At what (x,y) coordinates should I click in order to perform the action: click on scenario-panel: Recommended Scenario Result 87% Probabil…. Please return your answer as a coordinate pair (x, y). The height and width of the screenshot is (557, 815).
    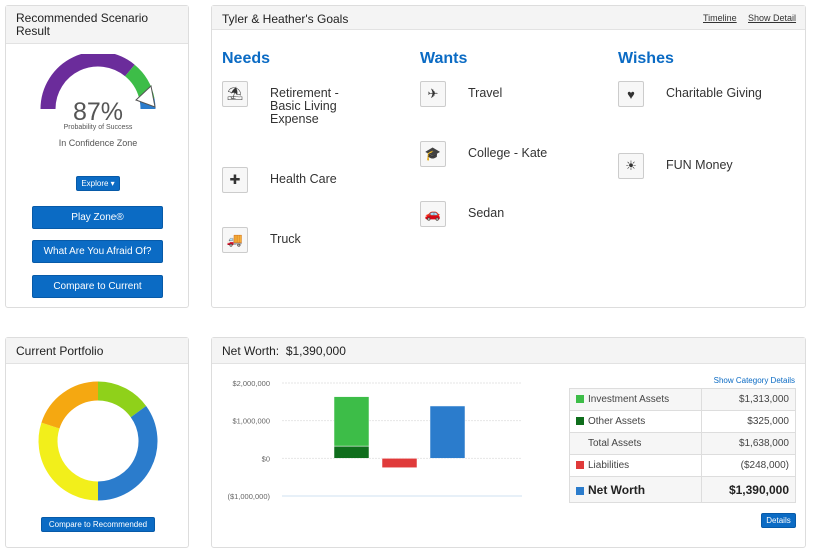
    Looking at the image, I should click on (97, 156).